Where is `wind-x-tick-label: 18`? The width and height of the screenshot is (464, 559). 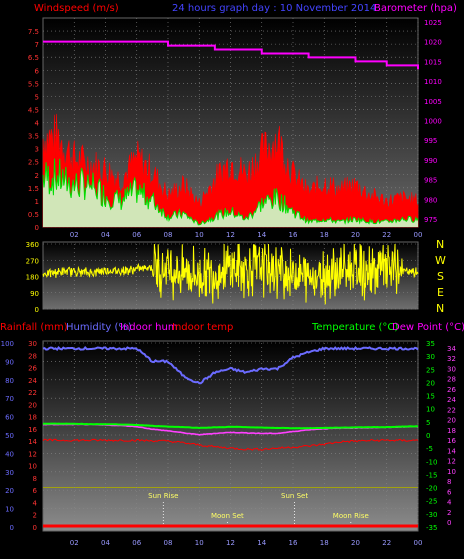 wind-x-tick-label: 18 is located at coordinates (324, 235).